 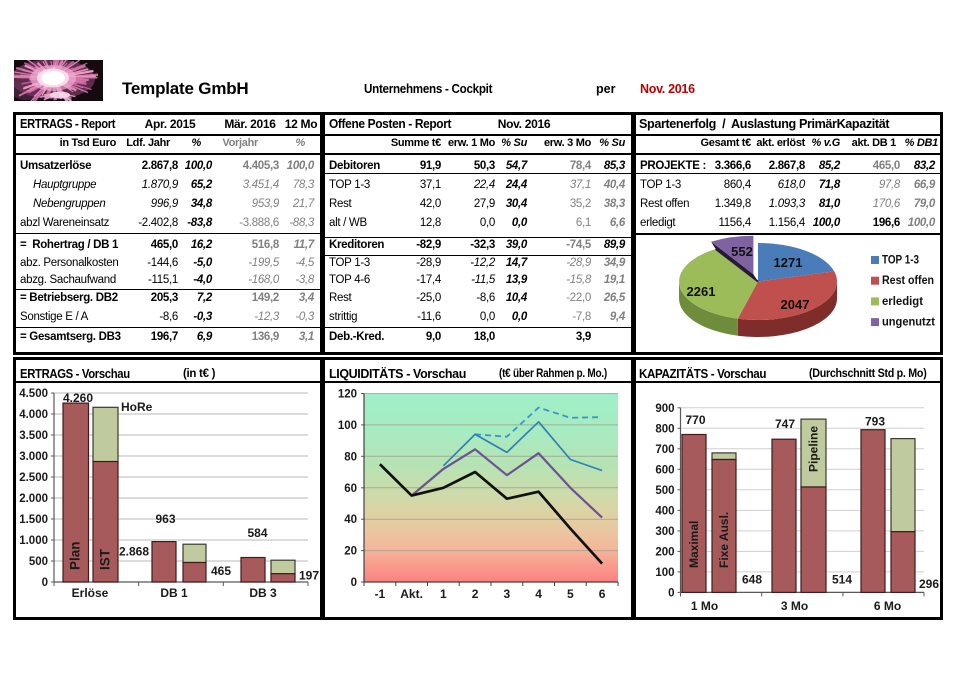 I want to click on svg-text: Rest offen, so click(x=908, y=281).